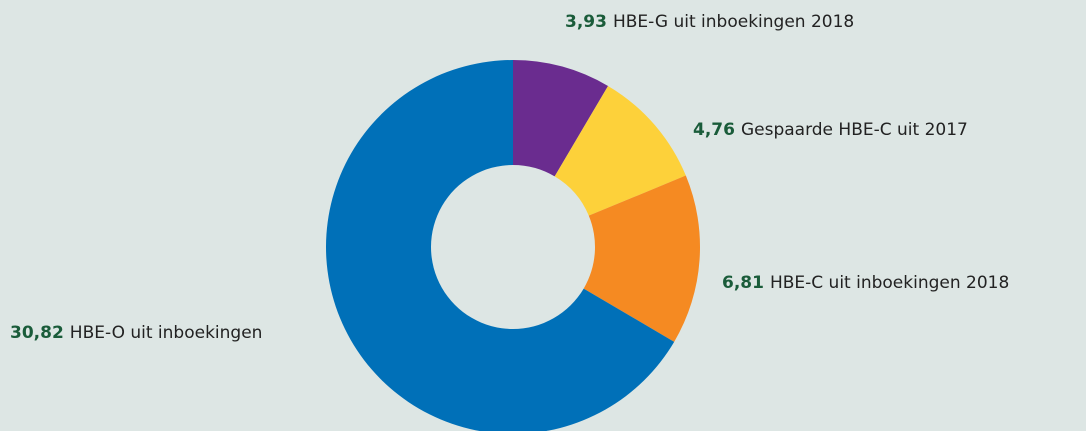  I want to click on value-label: 6,81, so click(743, 283).